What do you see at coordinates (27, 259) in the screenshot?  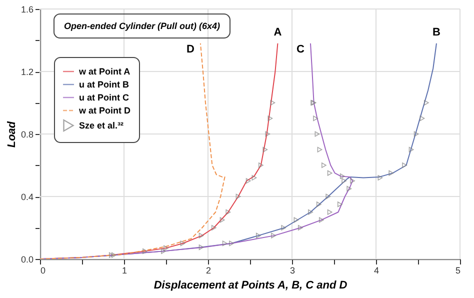 I see `y-tick-label: 0.0` at bounding box center [27, 259].